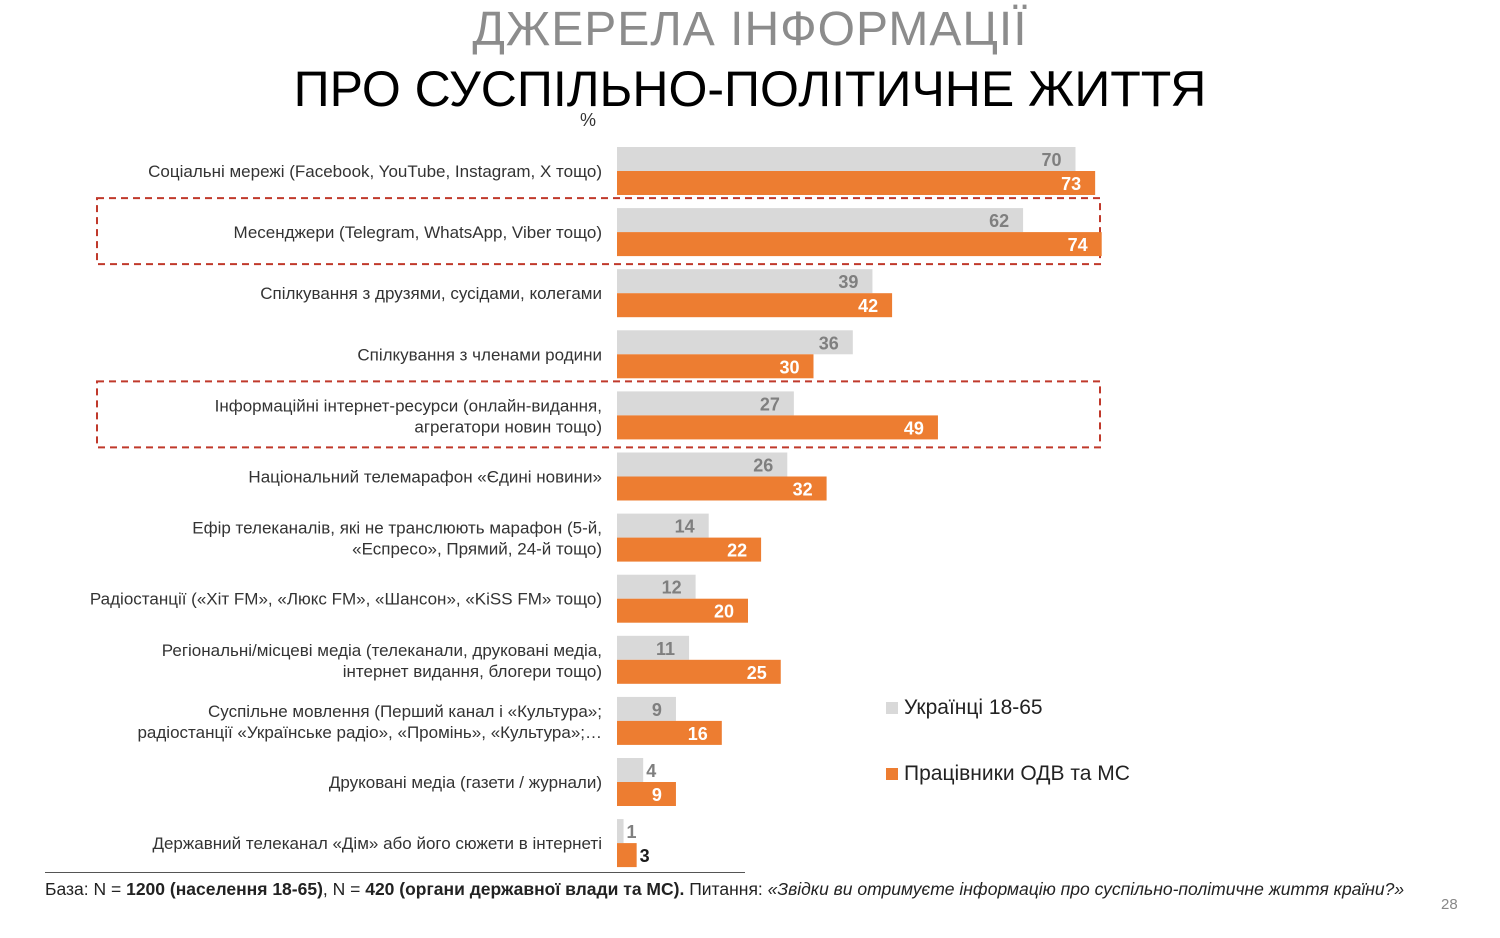 The height and width of the screenshot is (938, 1500). I want to click on title-line-2: ПРО СУСПІЛЬНО-ПОЛІТИЧНЕ ЖИТТЯ, so click(750, 89).